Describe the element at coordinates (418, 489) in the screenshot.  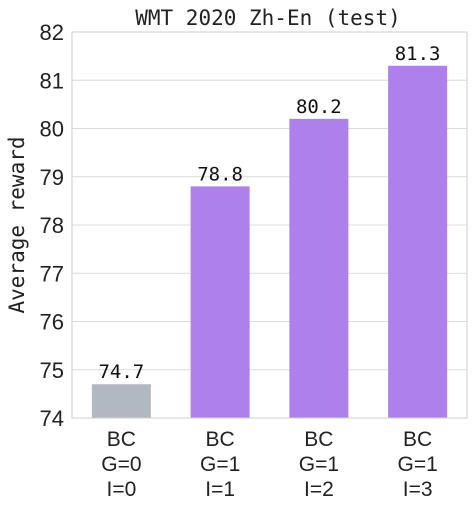
I see `x-tick-label: I=3` at that location.